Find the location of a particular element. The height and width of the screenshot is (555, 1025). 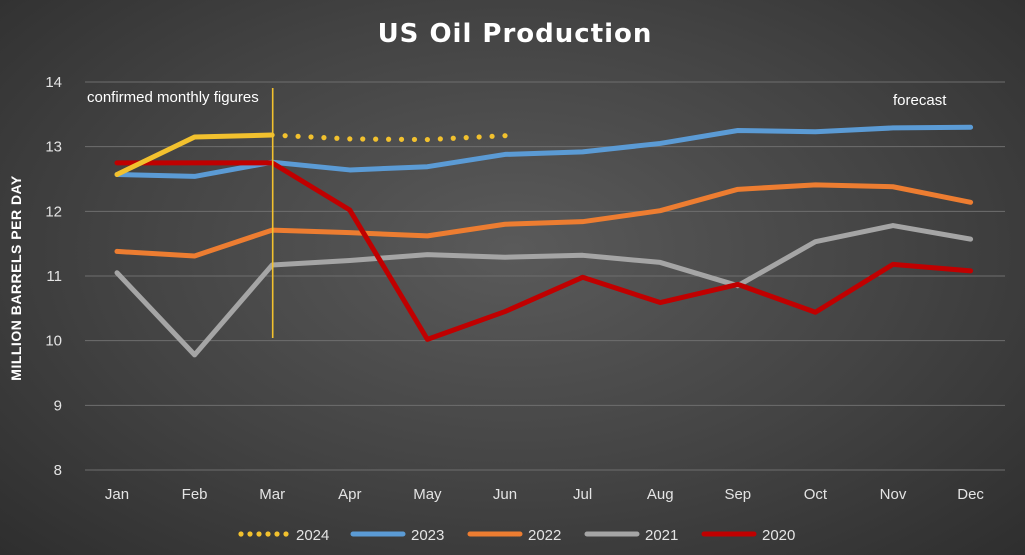

x-tick-label: Apr is located at coordinates (349, 494).